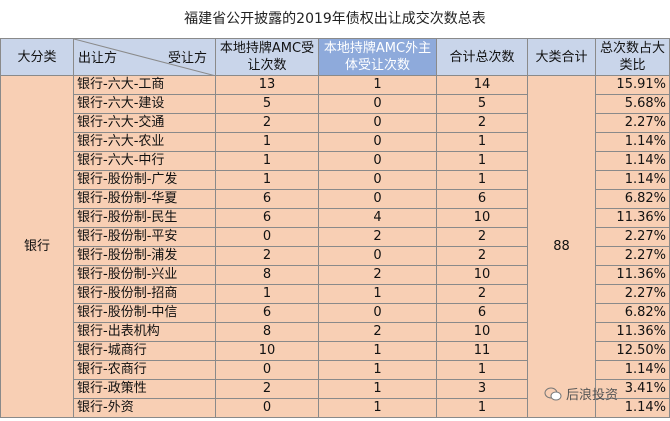  Describe the element at coordinates (267, 85) in the screenshot. I see `table-cell: 13` at that location.